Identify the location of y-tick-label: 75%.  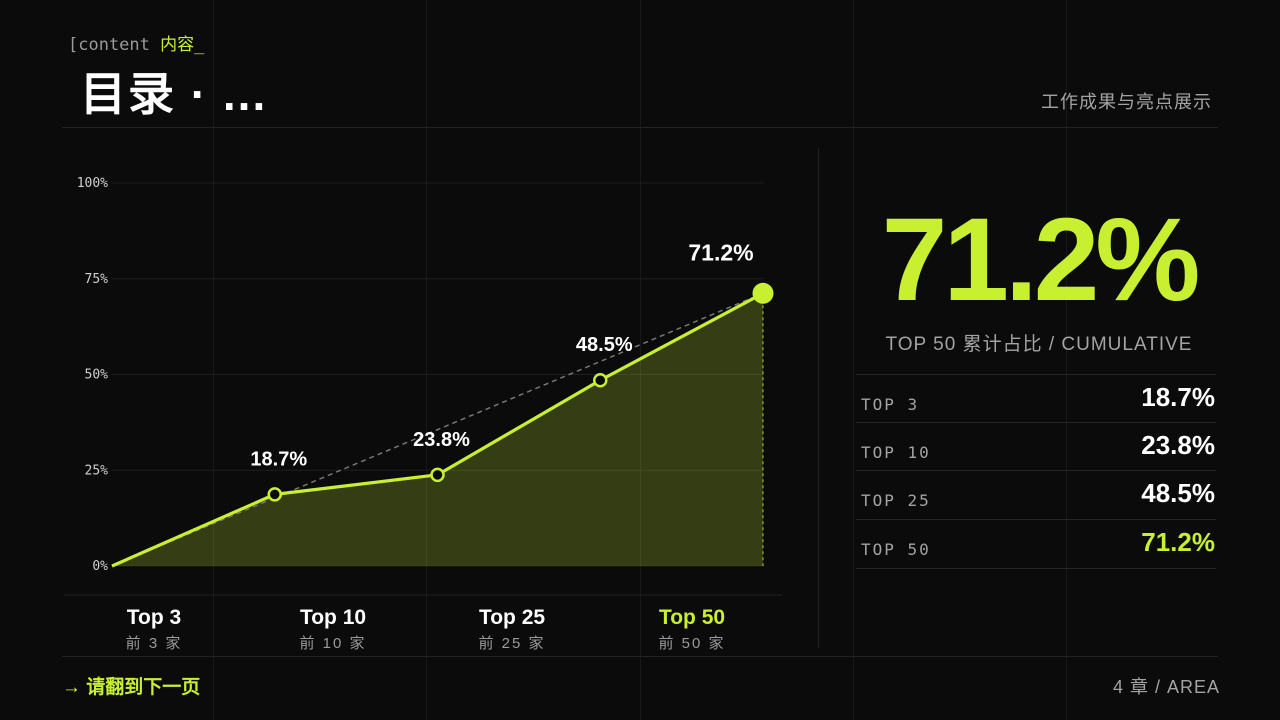
(97, 279).